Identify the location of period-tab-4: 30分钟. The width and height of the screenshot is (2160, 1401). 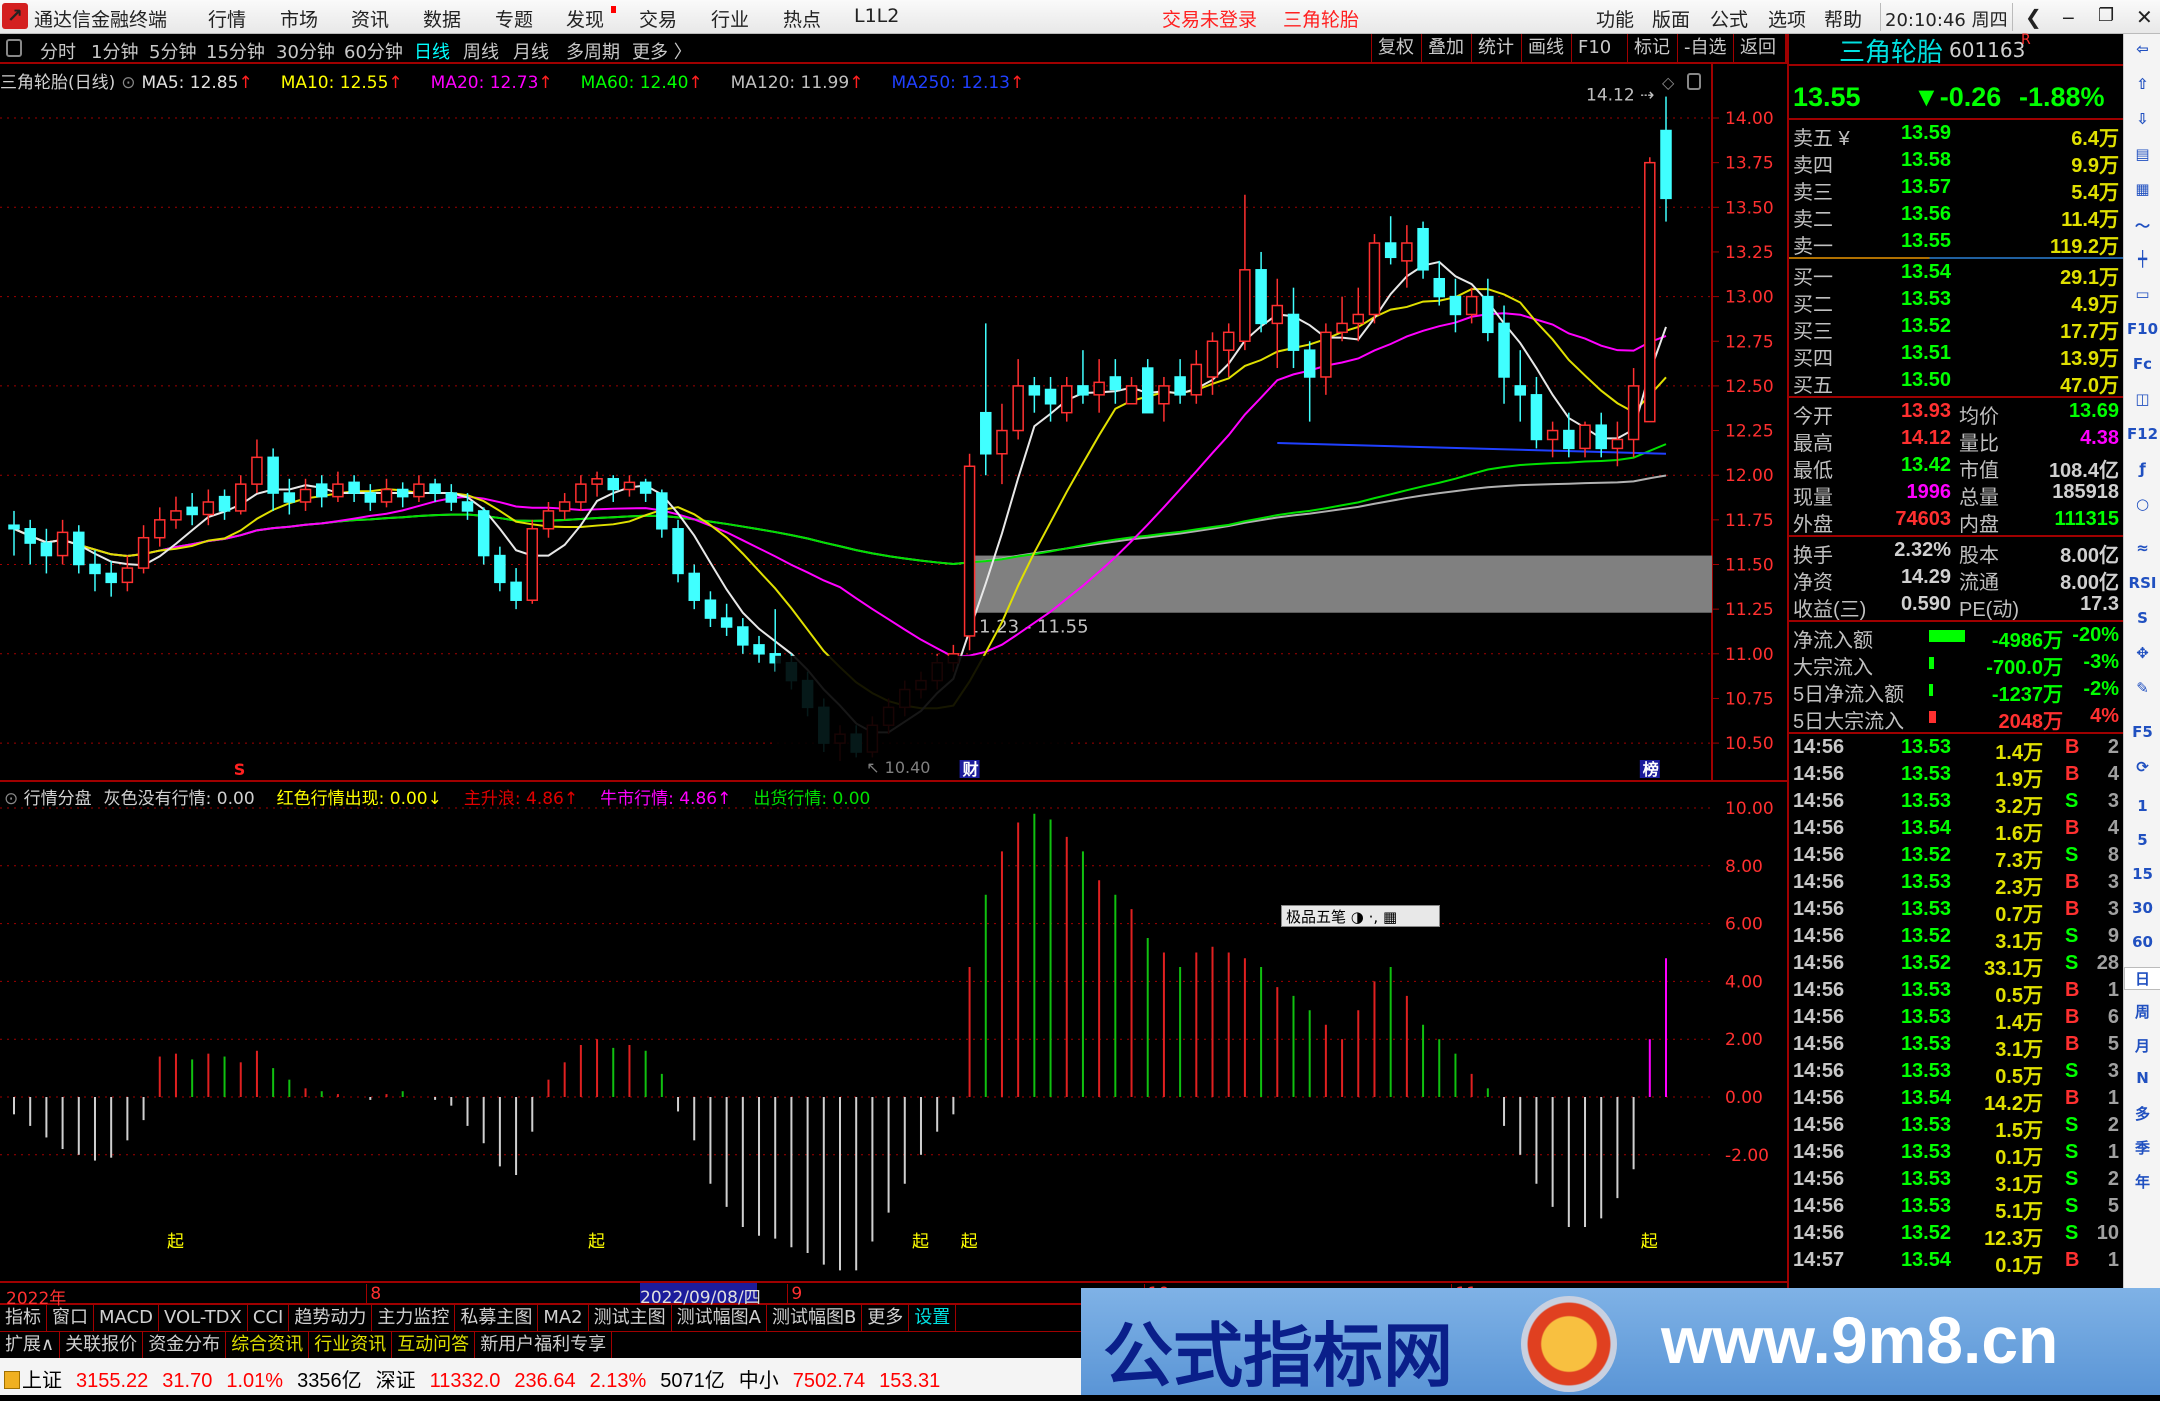
(305, 52).